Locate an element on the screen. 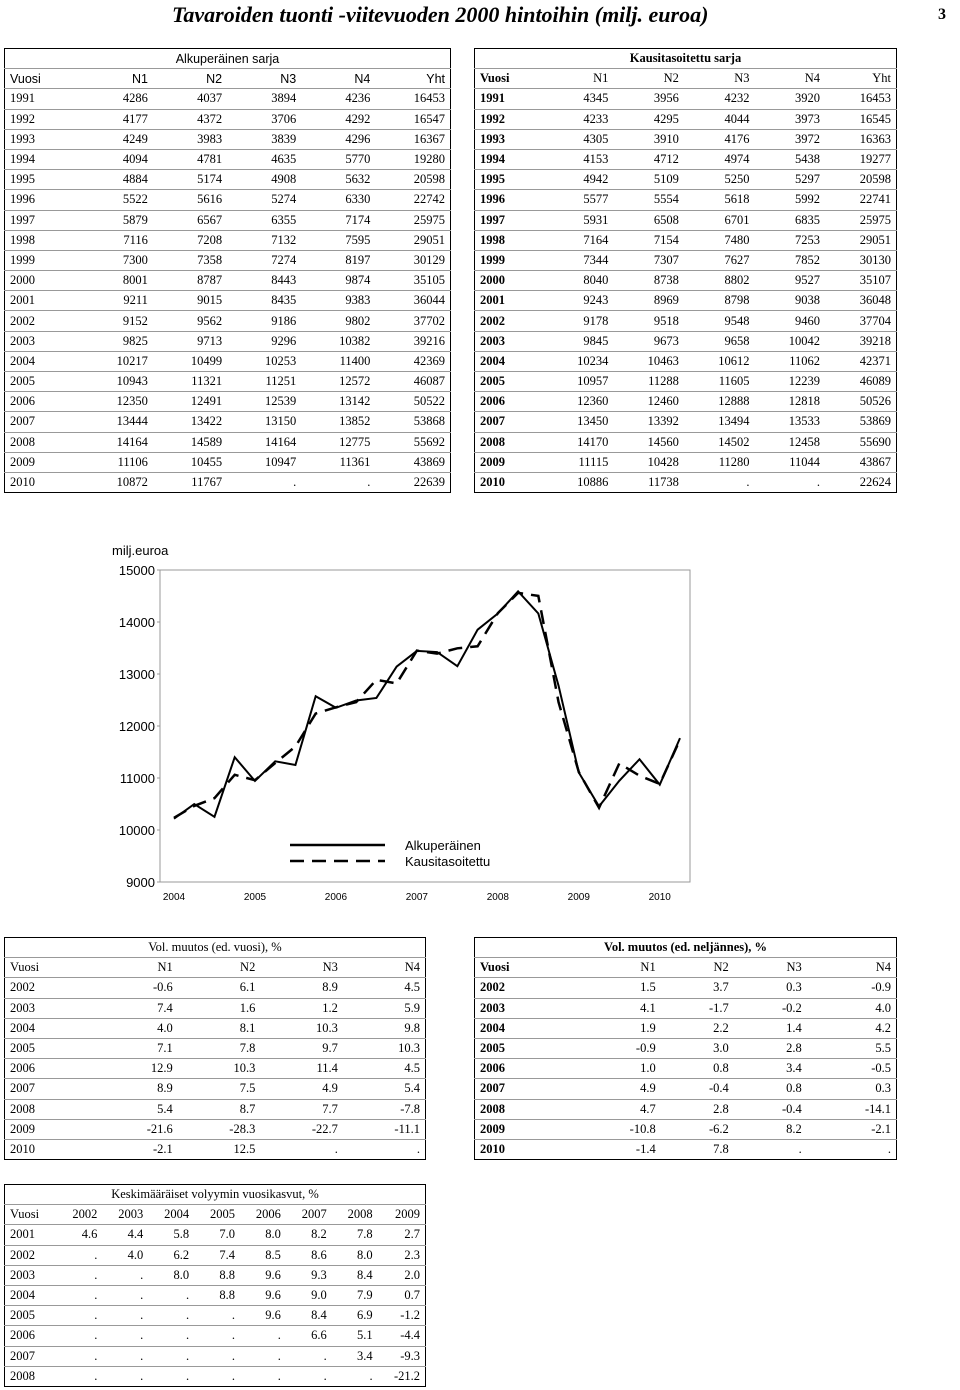 The height and width of the screenshot is (1390, 960). table-cell: 4236 is located at coordinates (338, 99).